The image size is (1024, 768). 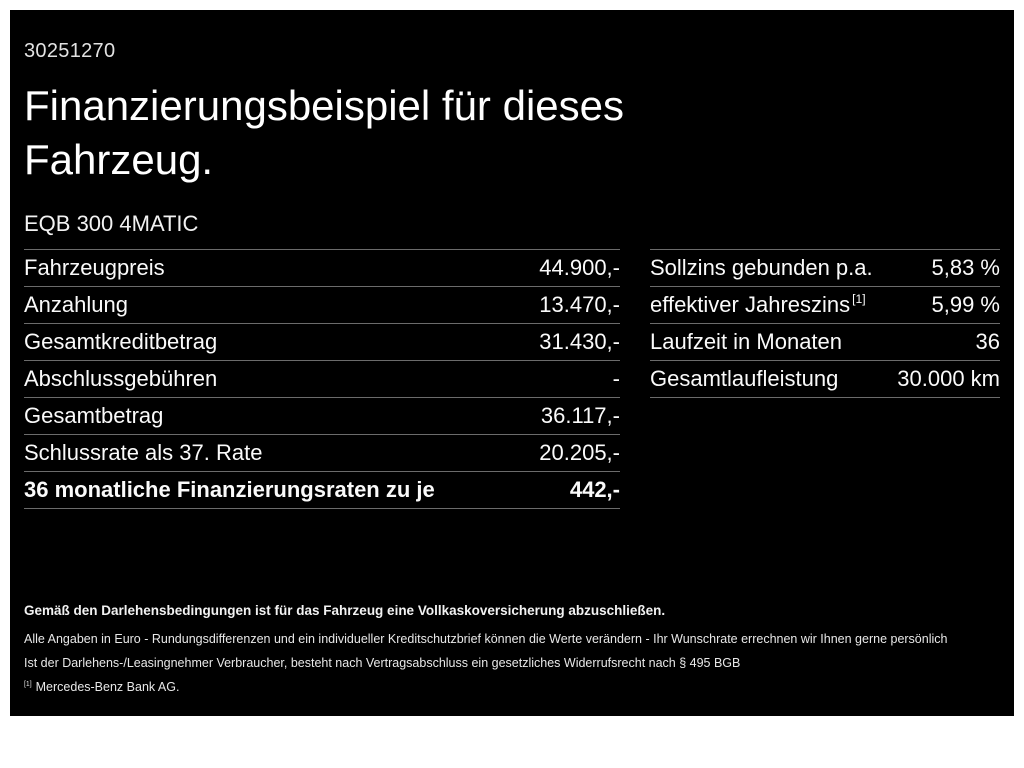 I want to click on vehicle-model: EQB 300 4MATIC, so click(x=111, y=223).